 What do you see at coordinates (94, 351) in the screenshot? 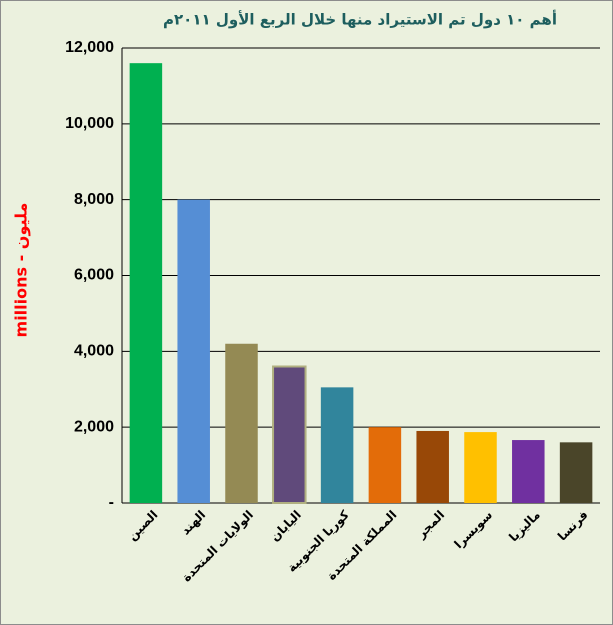
I see `y-tick-label: 4,000` at bounding box center [94, 351].